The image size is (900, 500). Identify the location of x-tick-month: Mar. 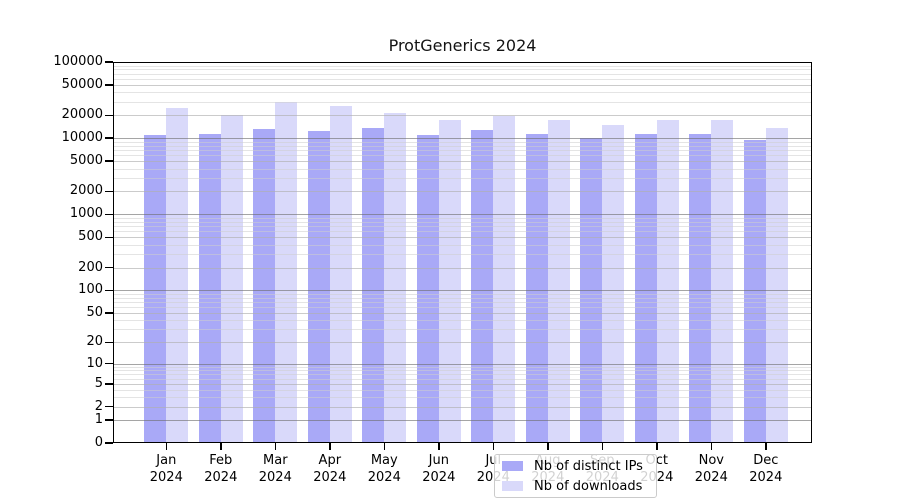
(275, 460).